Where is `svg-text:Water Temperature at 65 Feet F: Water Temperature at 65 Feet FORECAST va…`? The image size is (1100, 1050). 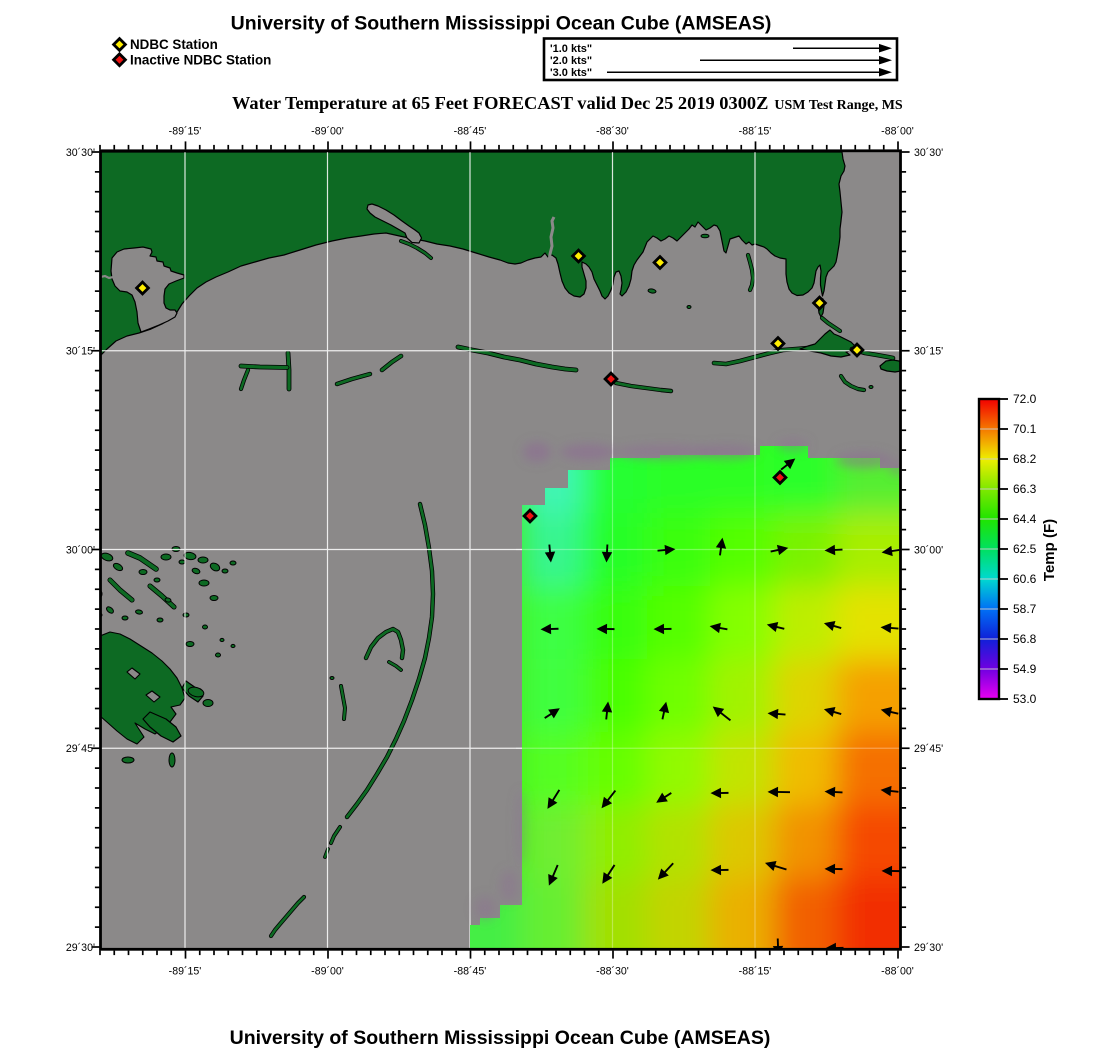
svg-text:Water Temperature at 65 Feet F: Water Temperature at 65 Feet FORECAST va… is located at coordinates (567, 103).